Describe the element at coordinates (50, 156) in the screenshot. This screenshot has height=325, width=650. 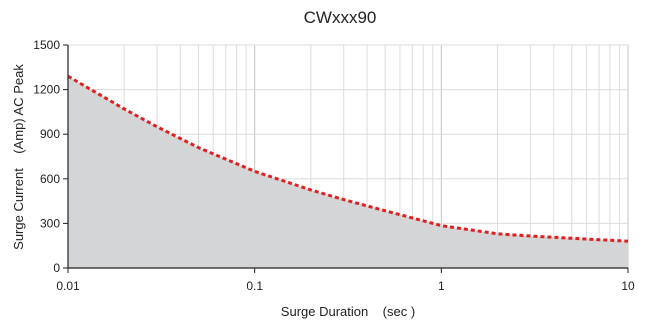
I see `y-axis-ticks: 0 300 600 900 1200 1500` at that location.